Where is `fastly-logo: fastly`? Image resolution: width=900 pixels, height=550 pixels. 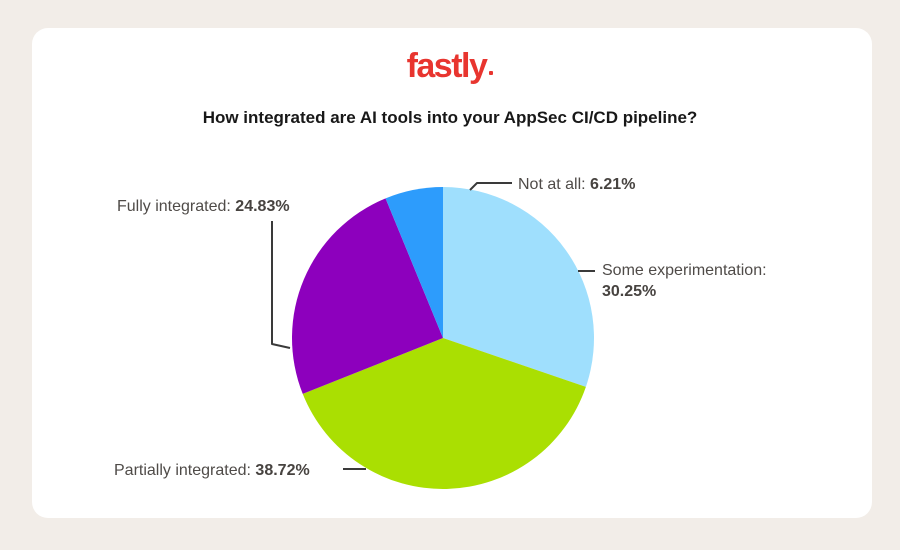
fastly-logo: fastly is located at coordinates (450, 66).